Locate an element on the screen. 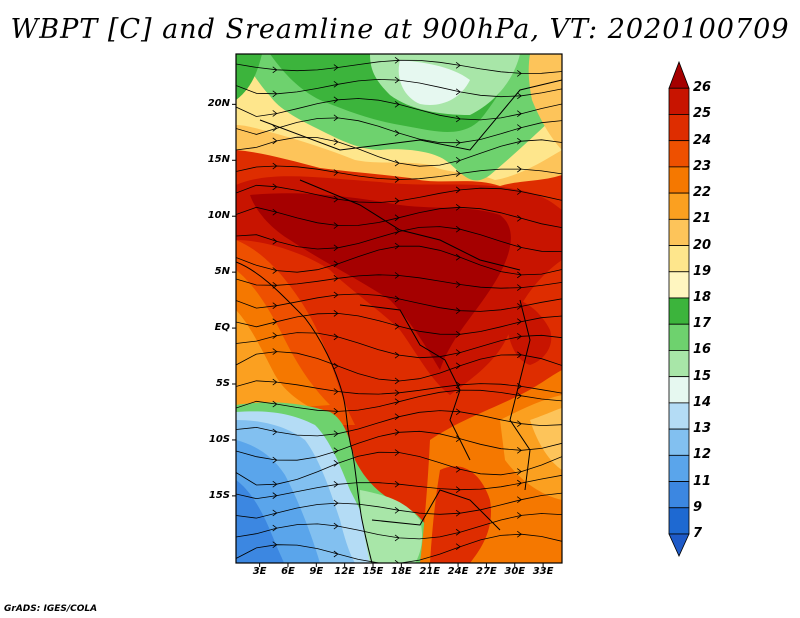 This screenshot has width=800, height=618. field-west-green is located at coordinates (249, 77).